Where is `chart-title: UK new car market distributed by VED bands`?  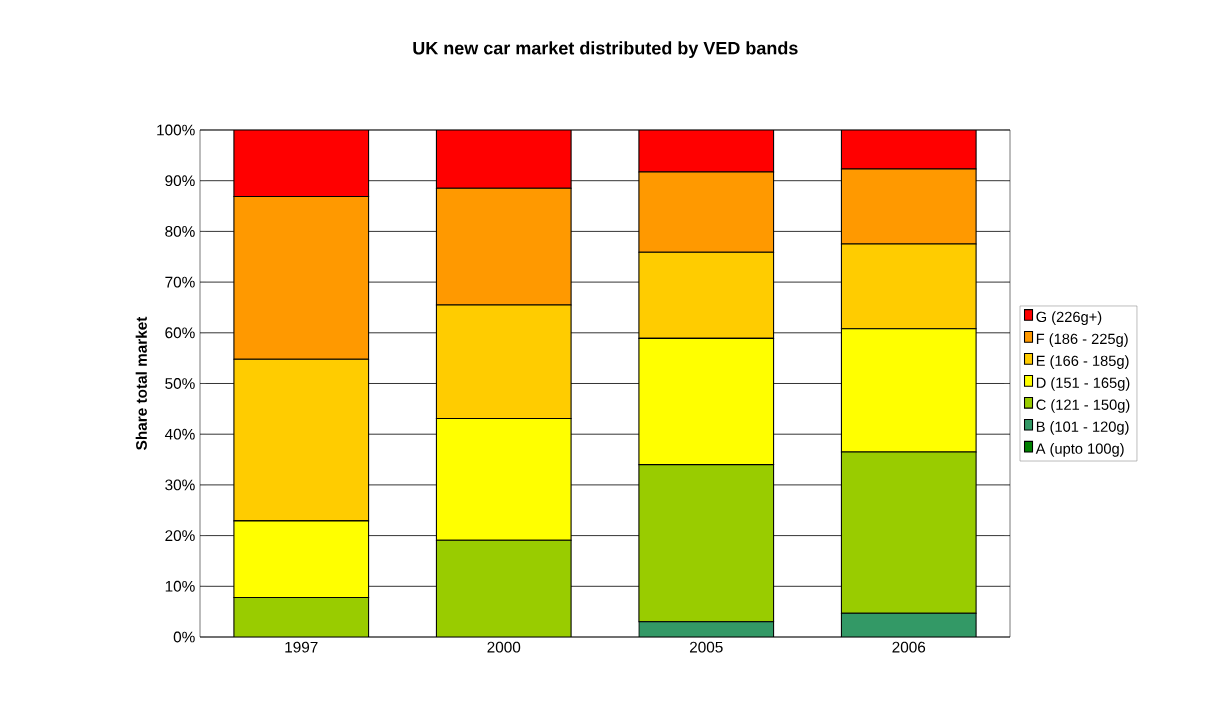 chart-title: UK new car market distributed by VED bands is located at coordinates (605, 50).